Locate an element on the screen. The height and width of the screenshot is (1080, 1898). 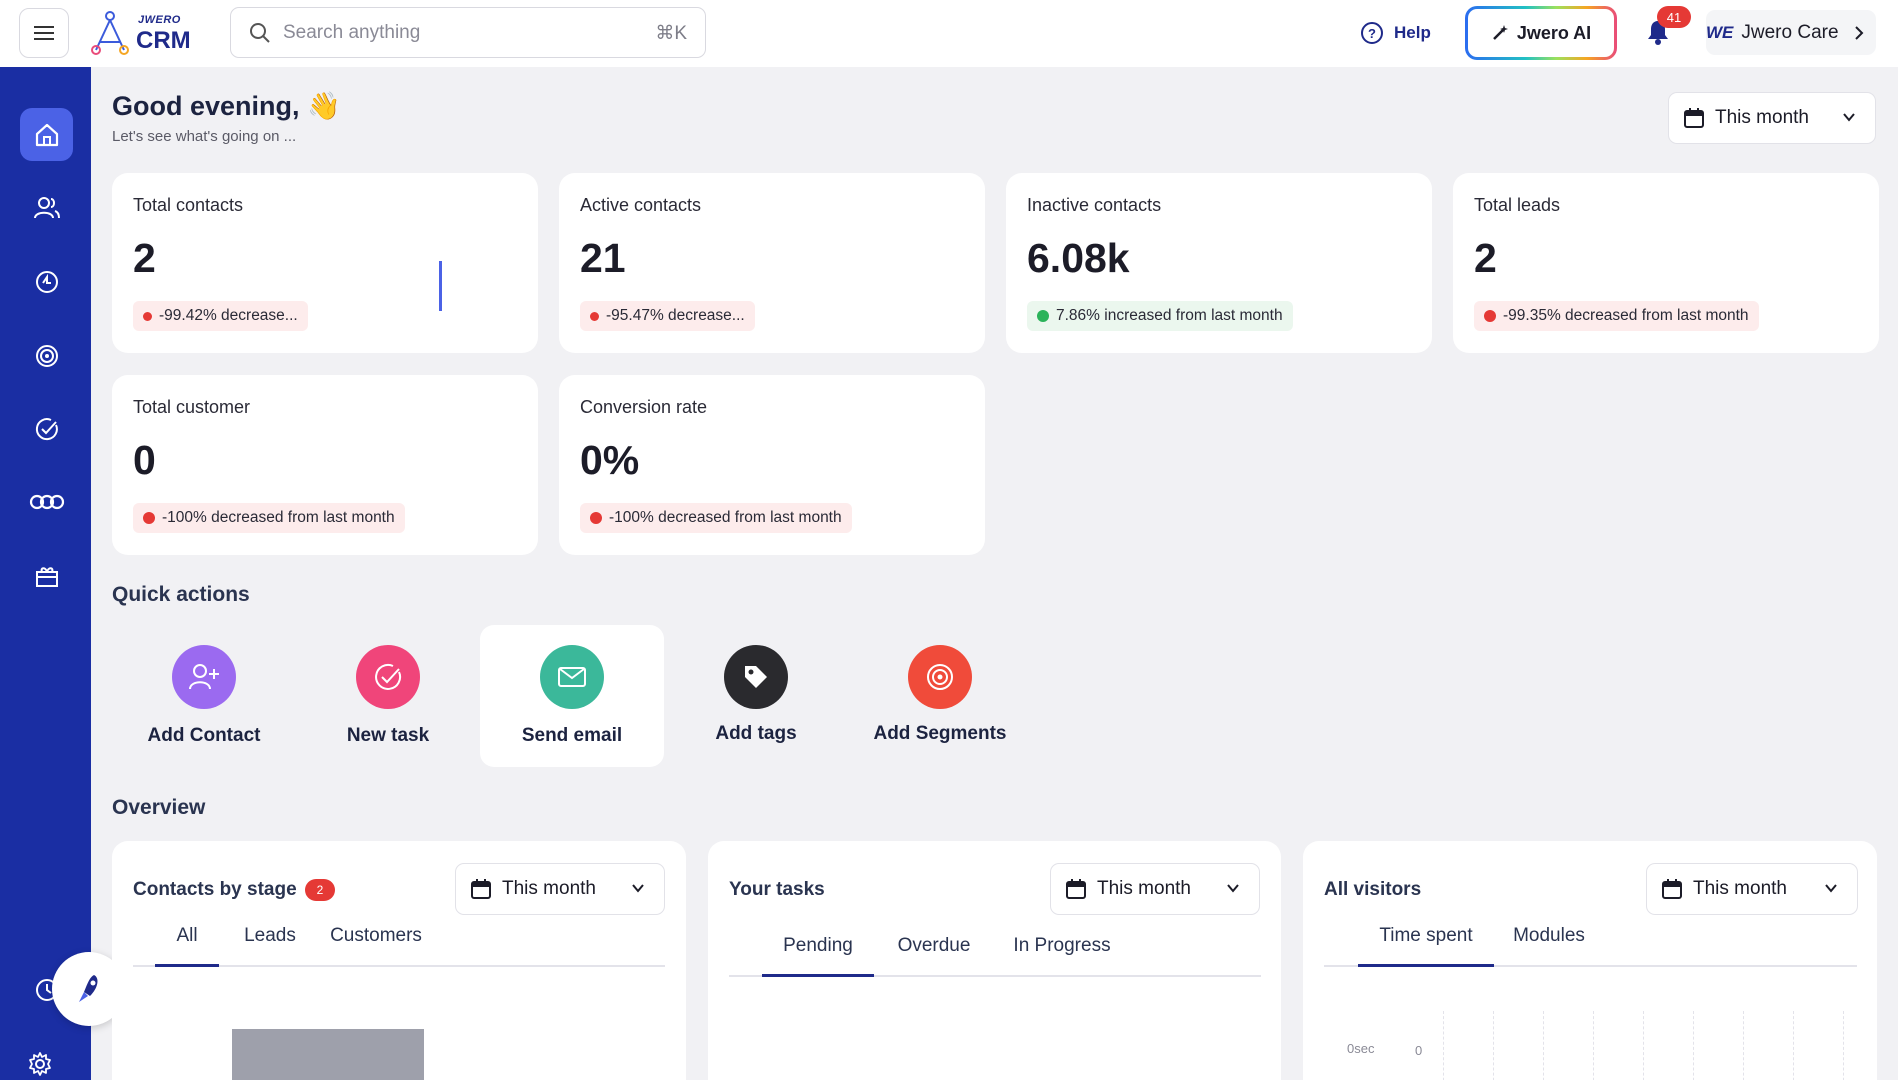
users-icon is located at coordinates (46, 207).